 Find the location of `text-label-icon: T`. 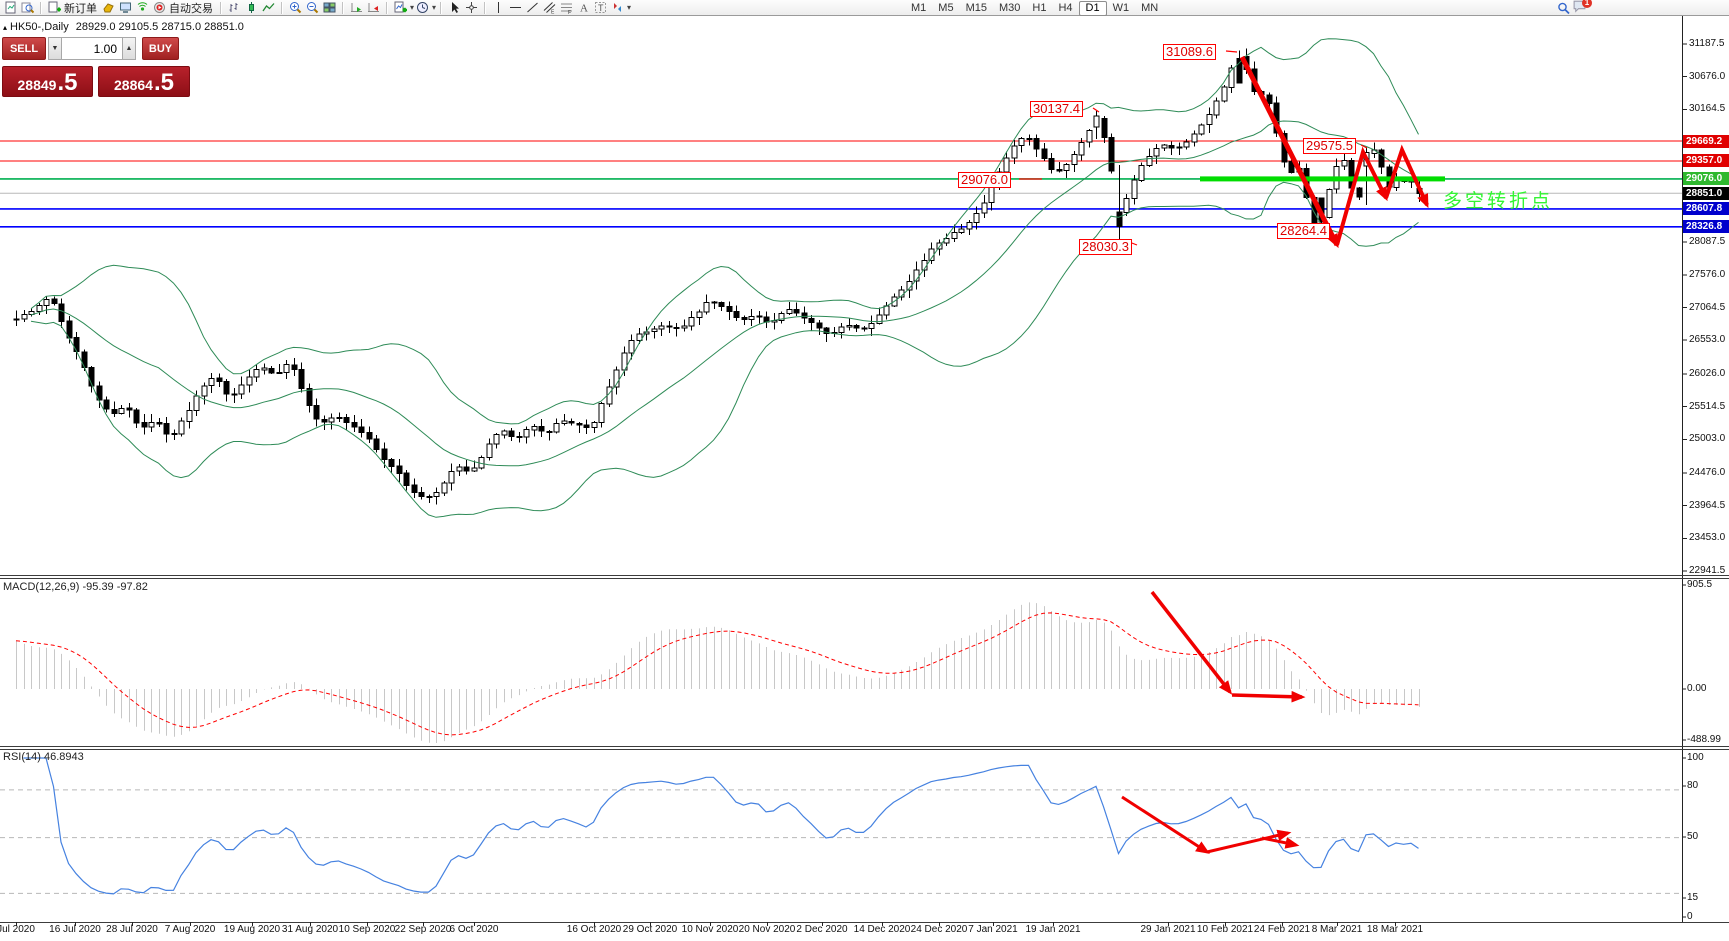

text-label-icon: T is located at coordinates (600, 8).